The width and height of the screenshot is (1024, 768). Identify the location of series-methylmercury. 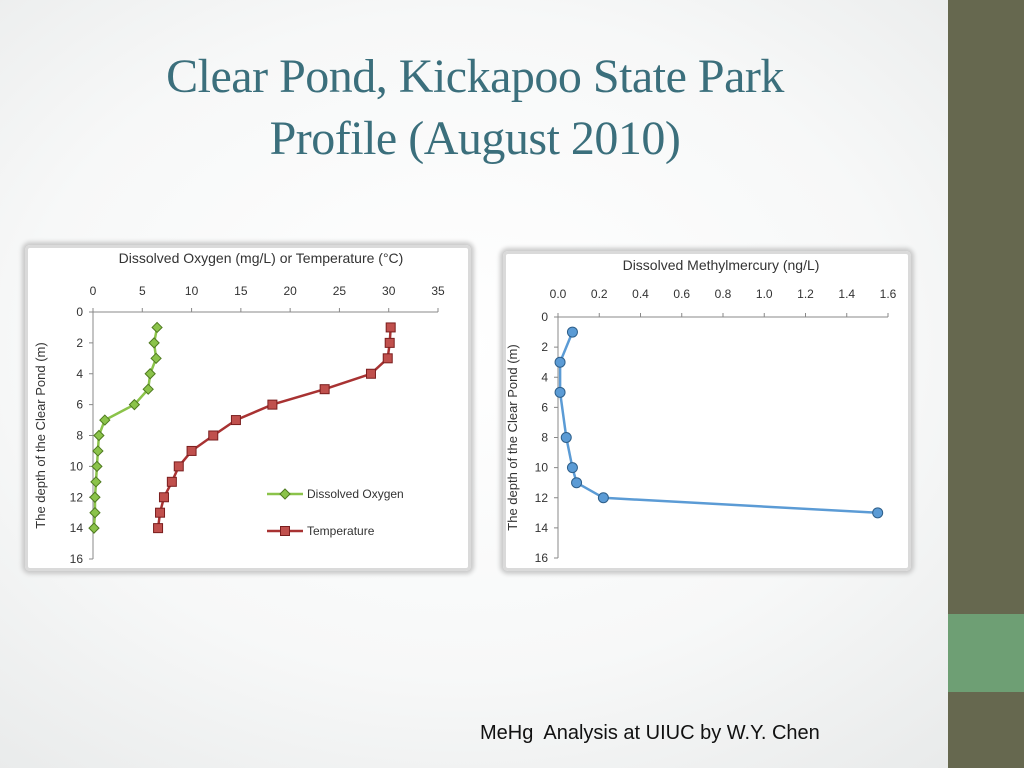
(719, 422).